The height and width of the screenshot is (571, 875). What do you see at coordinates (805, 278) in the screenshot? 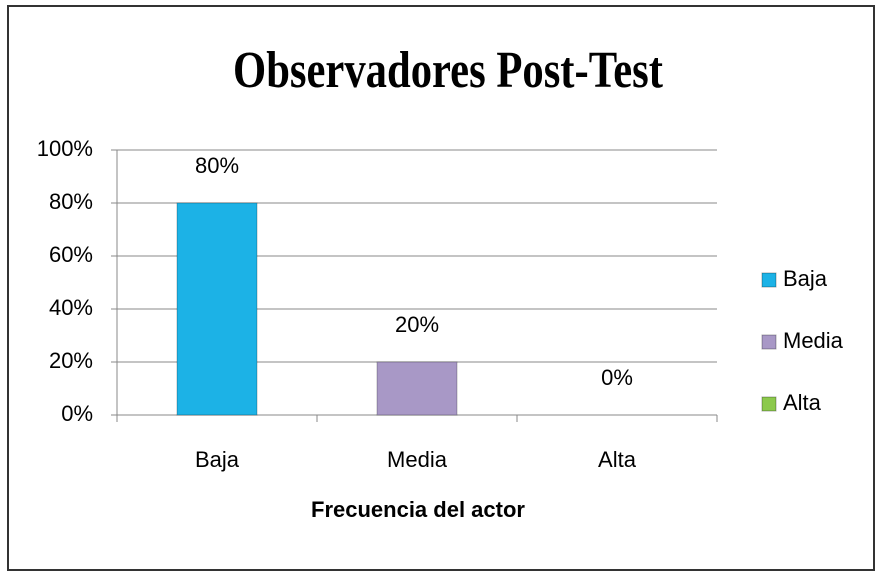
I see `legend-label: Baja` at bounding box center [805, 278].